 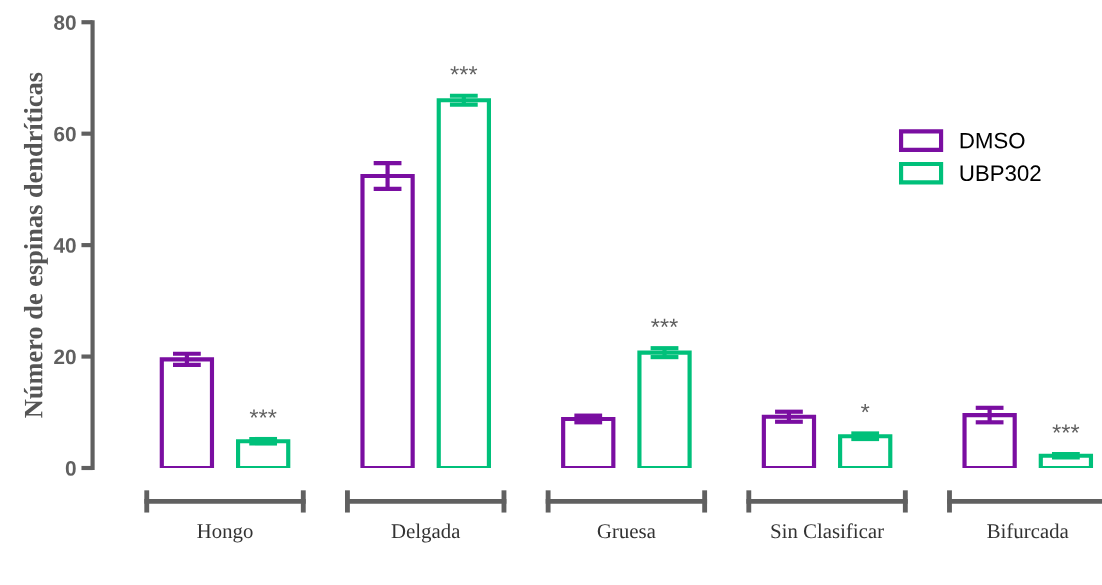 What do you see at coordinates (65, 357) in the screenshot?
I see `y-tick-label: 20` at bounding box center [65, 357].